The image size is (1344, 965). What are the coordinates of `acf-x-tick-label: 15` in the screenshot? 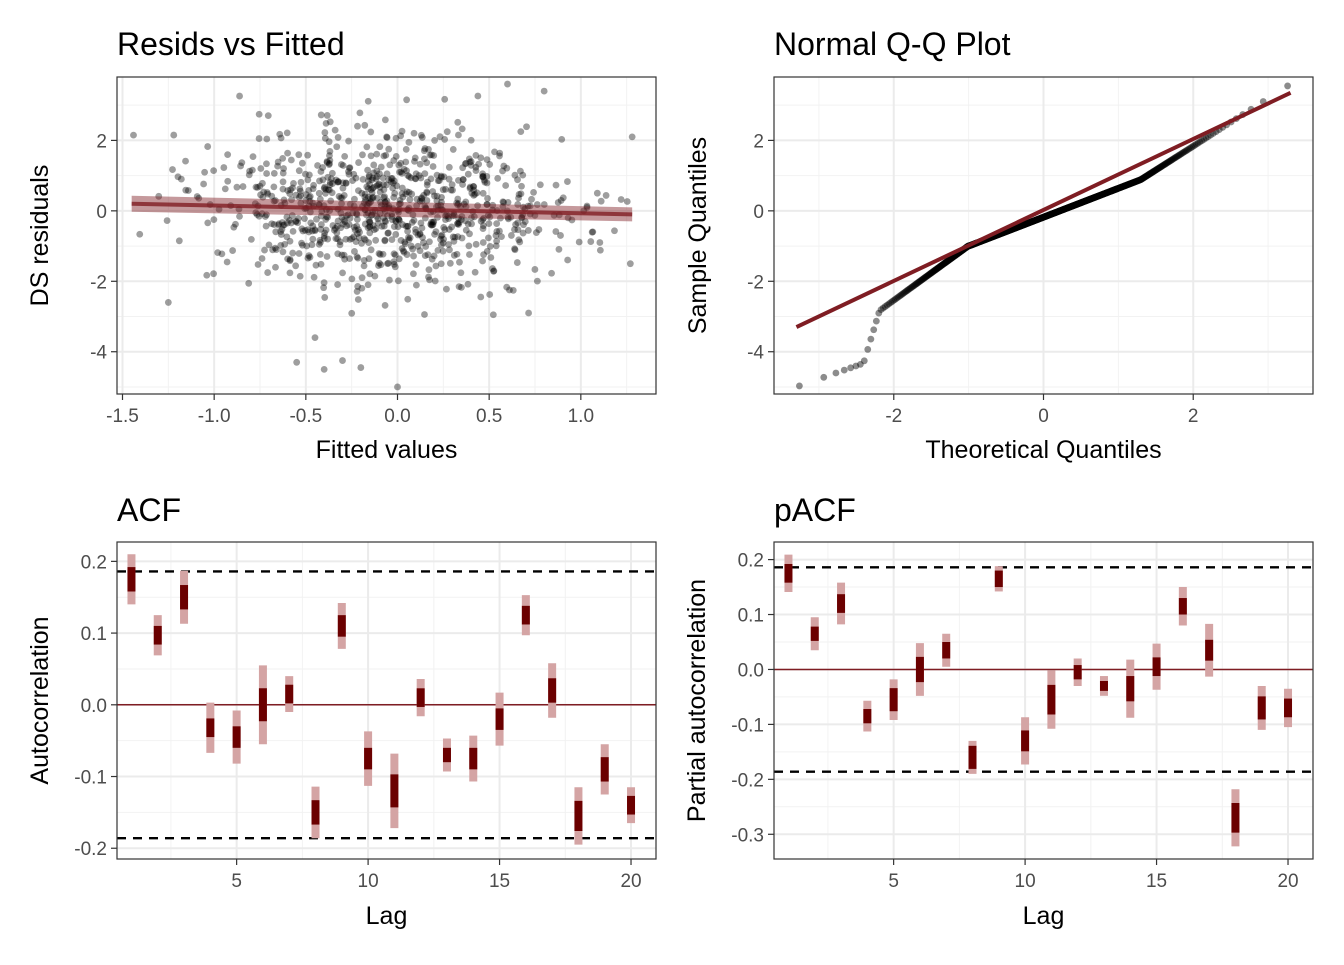 It's located at (499, 881).